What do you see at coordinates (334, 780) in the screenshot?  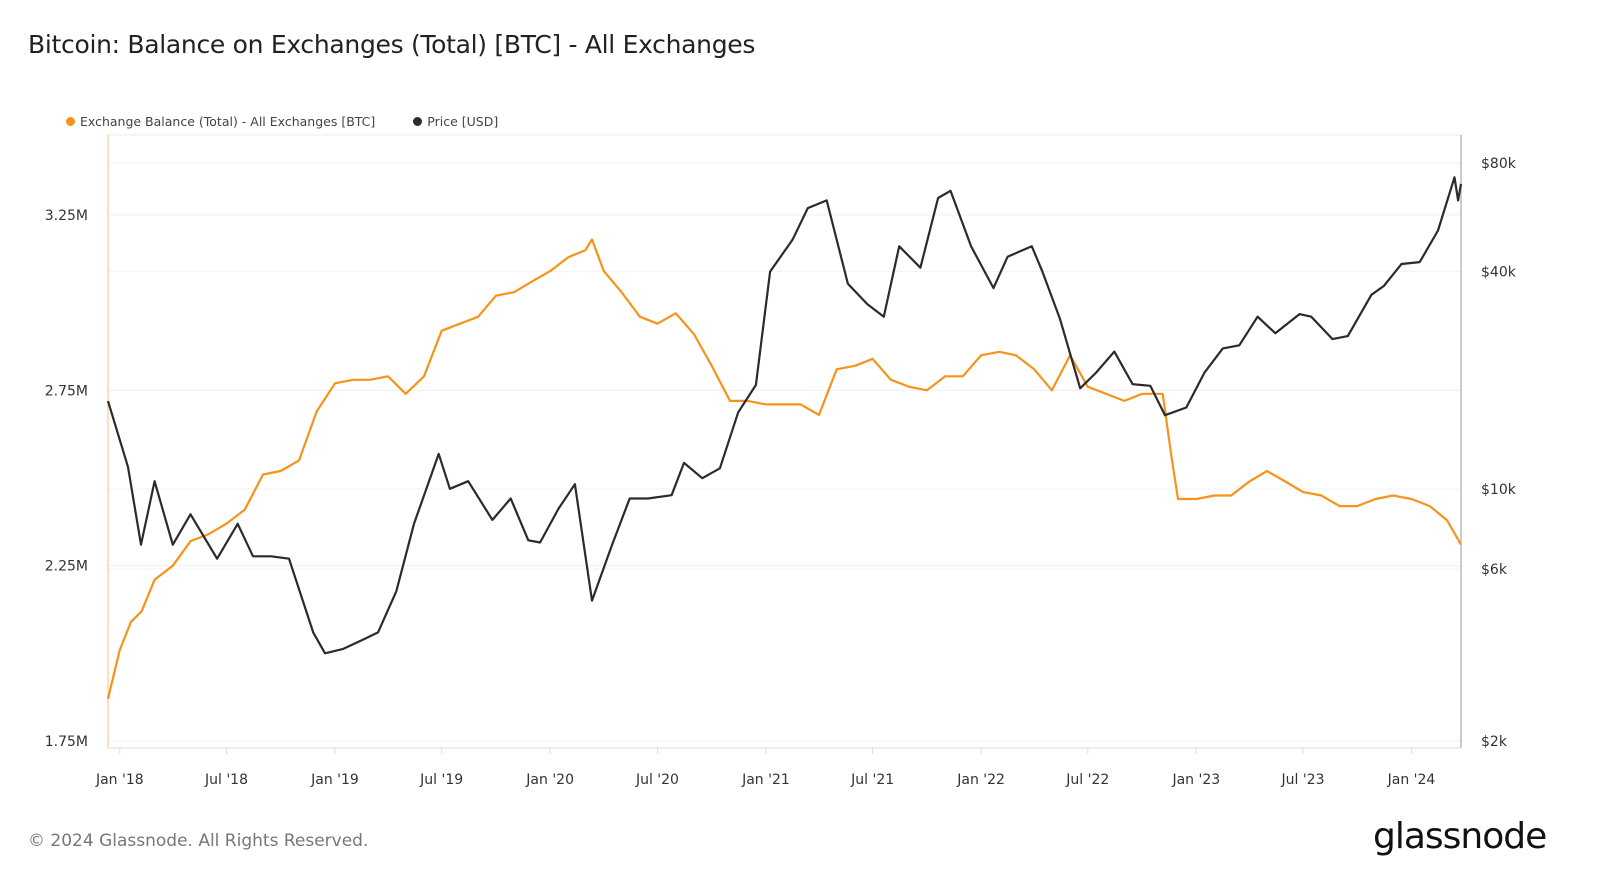 I see `x-tick-label: Jan '19` at bounding box center [334, 780].